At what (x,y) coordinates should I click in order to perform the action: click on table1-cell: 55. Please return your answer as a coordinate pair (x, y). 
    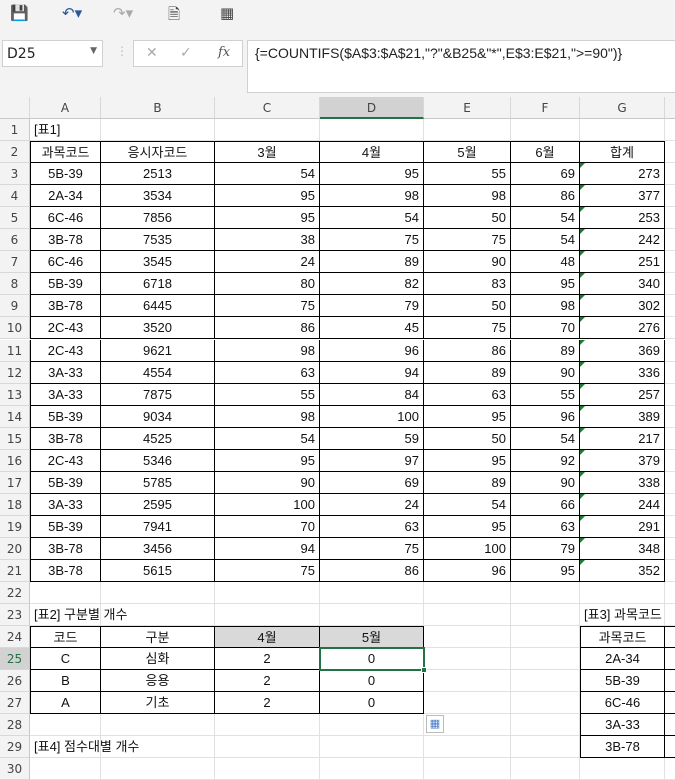
    Looking at the image, I should click on (467, 174).